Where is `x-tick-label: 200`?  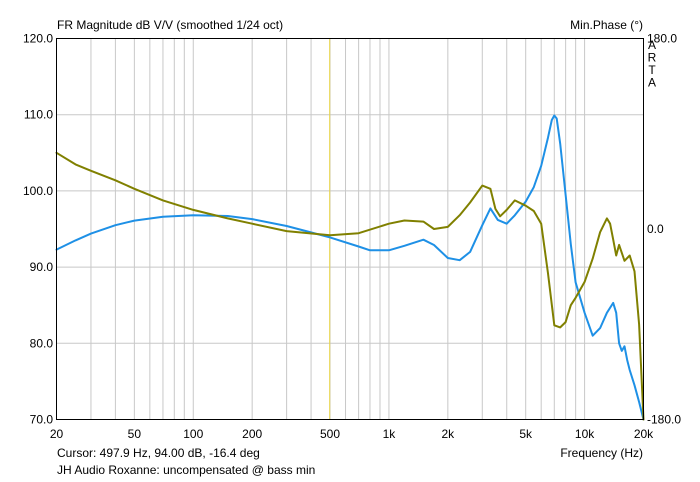
x-tick-label: 200 is located at coordinates (252, 434).